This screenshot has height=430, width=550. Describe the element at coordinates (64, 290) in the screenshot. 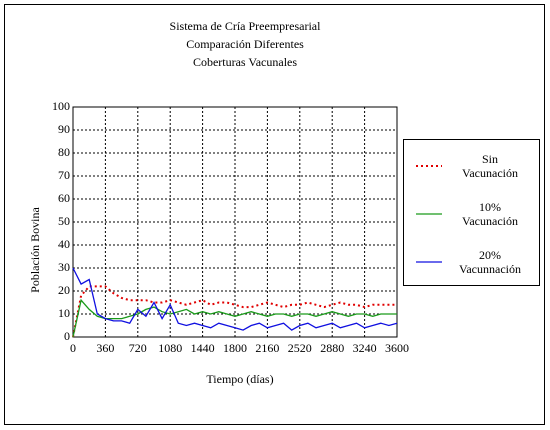

I see `y-tick-label: 20` at that location.